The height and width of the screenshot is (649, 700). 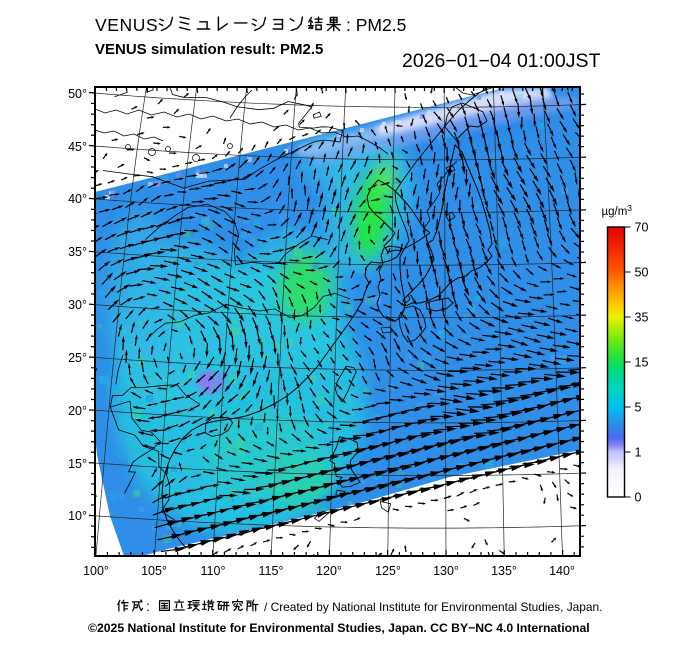 I want to click on svg-text: 100°, so click(x=96, y=571).